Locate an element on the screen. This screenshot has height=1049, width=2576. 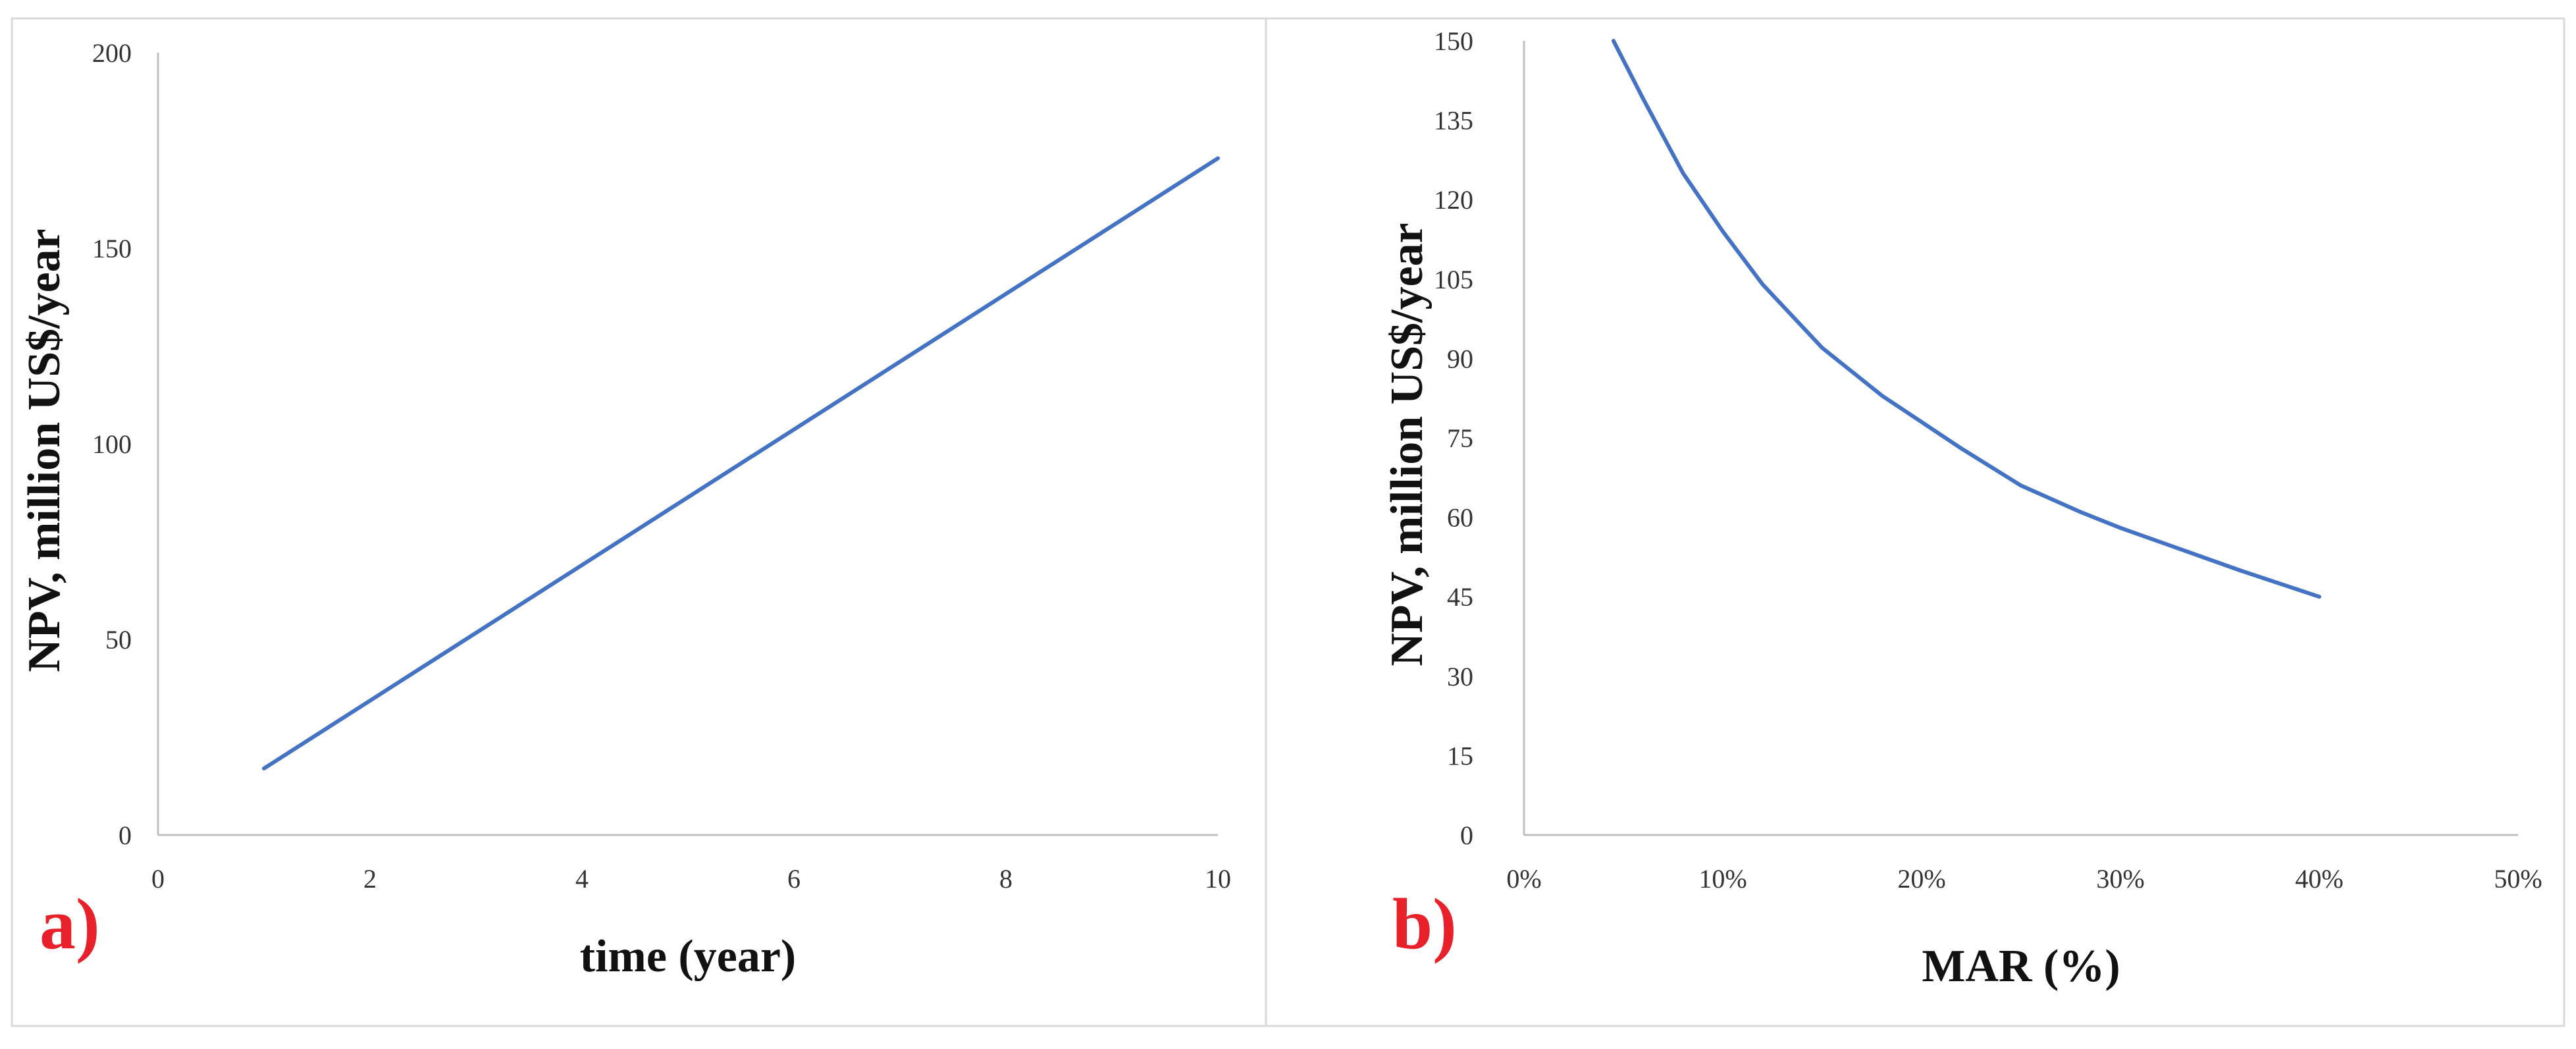
x-tick-label: 10% is located at coordinates (1722, 879).